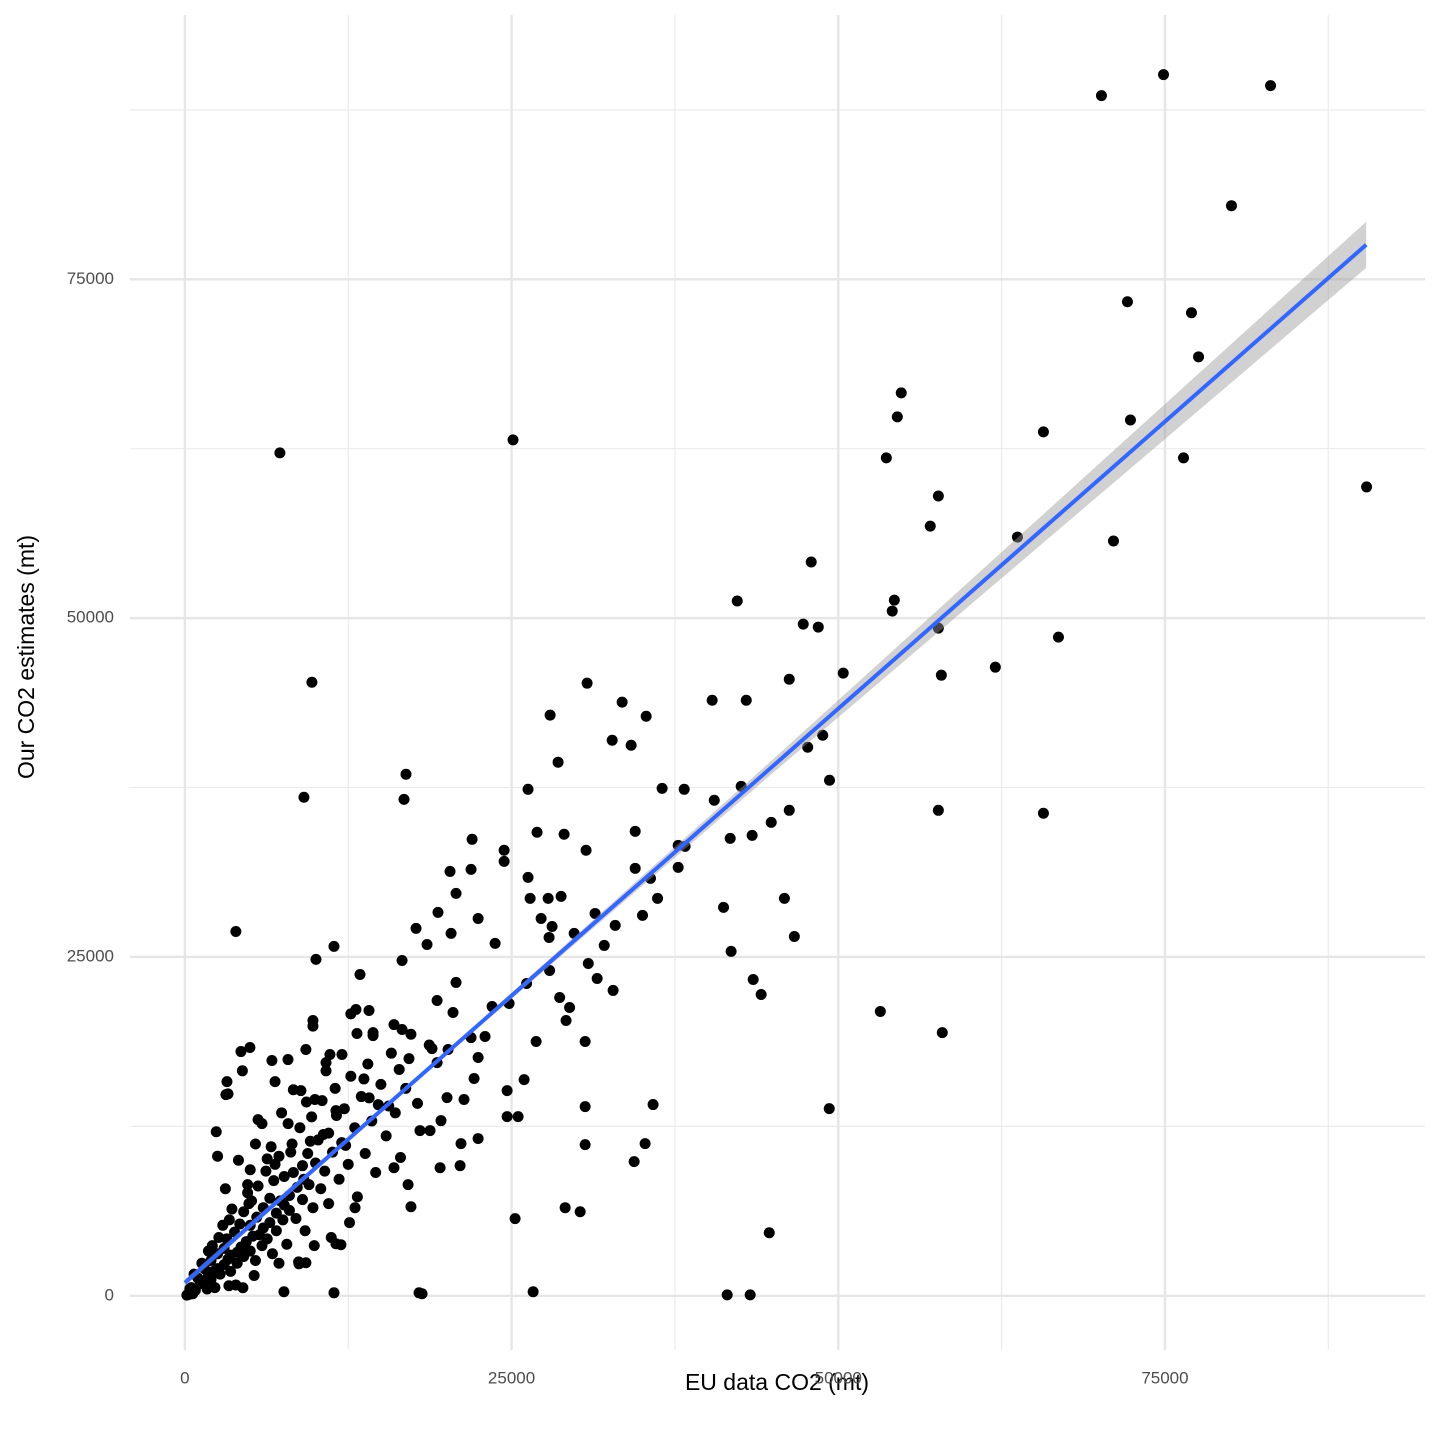  I want to click on y-axis-title: Our CO2 estimates (mt), so click(26, 657).